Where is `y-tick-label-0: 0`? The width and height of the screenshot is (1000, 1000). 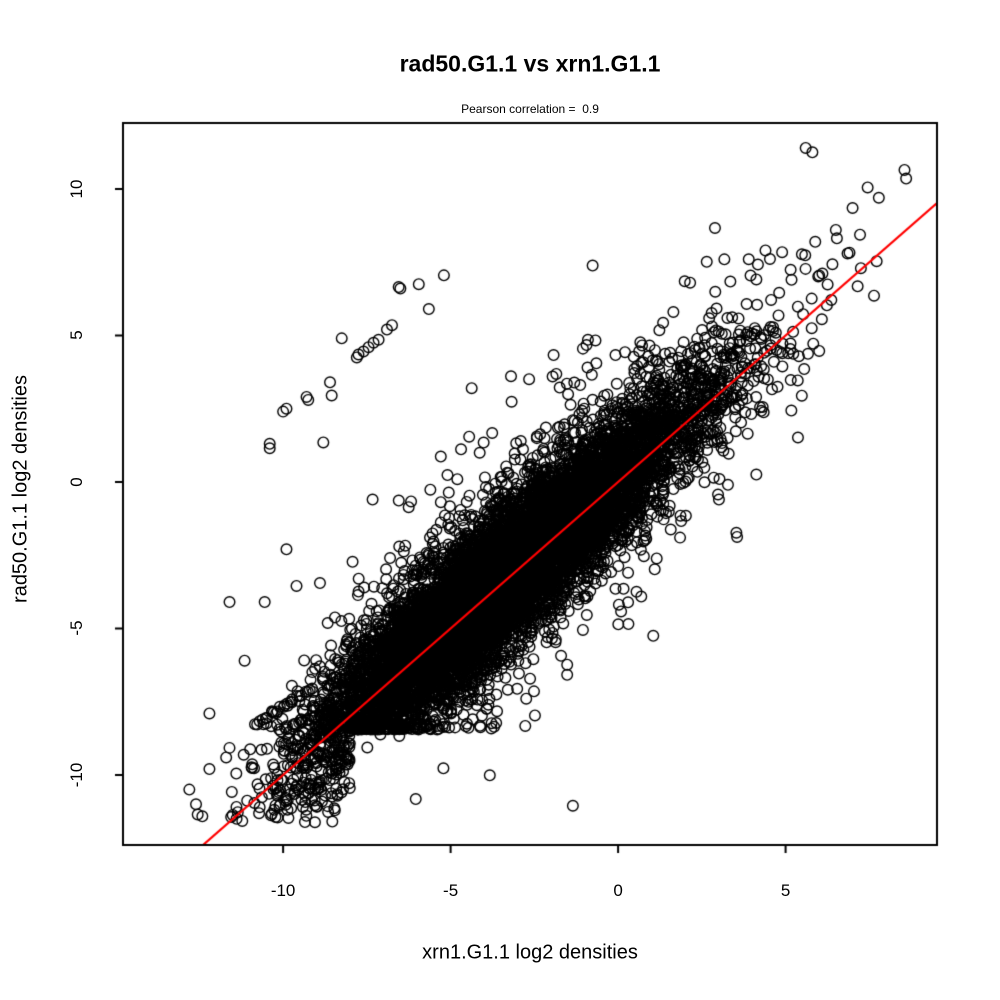
y-tick-label-0: 0 is located at coordinates (76, 482).